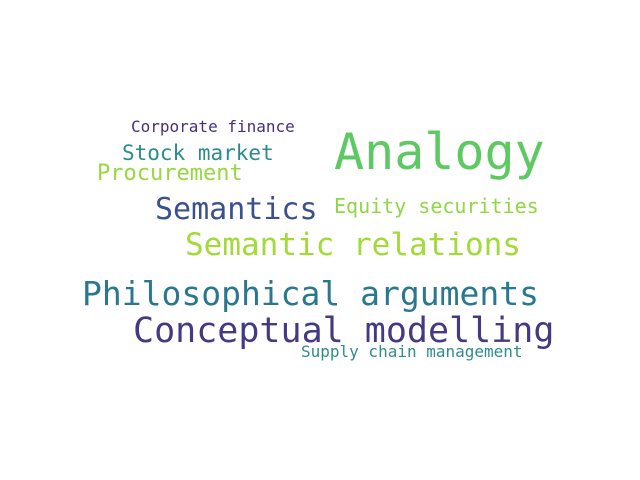 The width and height of the screenshot is (640, 480). I want to click on word-stock-market: Stock market, so click(198, 153).